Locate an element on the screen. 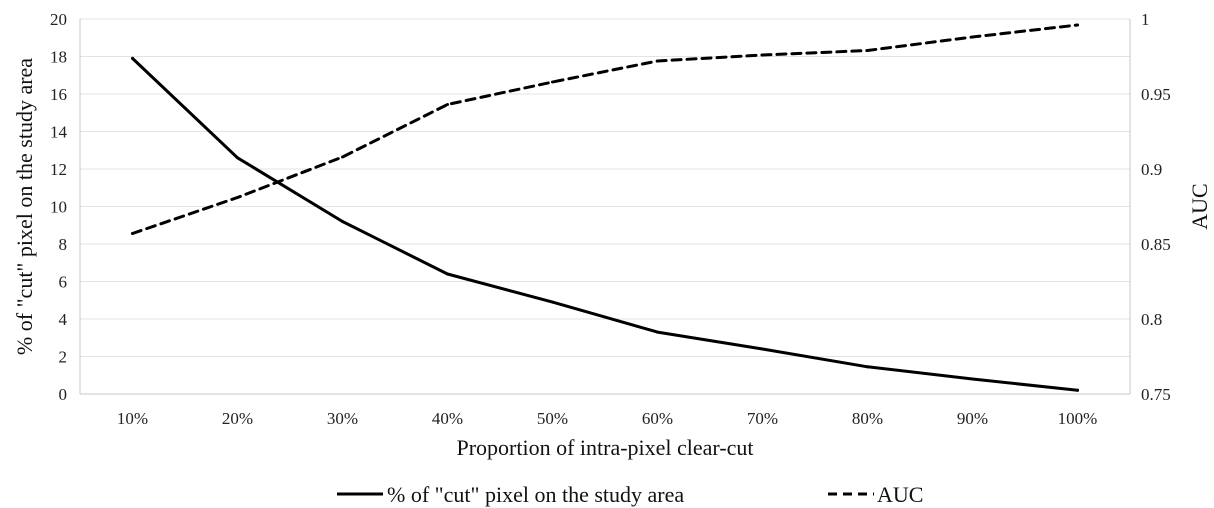 This screenshot has width=1214, height=508. x-tick-label: 10% is located at coordinates (132, 418).